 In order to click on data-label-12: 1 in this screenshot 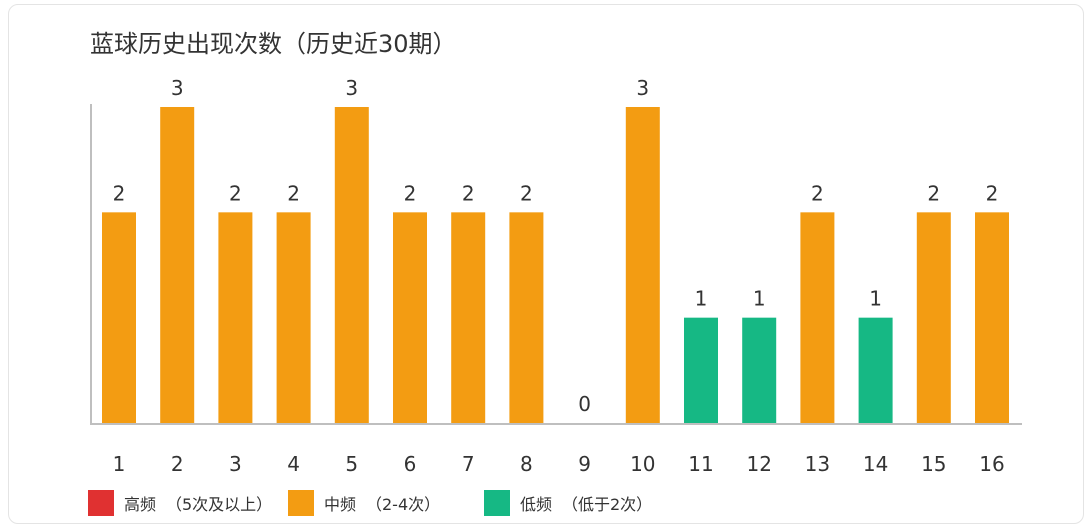, I will do `click(759, 299)`.